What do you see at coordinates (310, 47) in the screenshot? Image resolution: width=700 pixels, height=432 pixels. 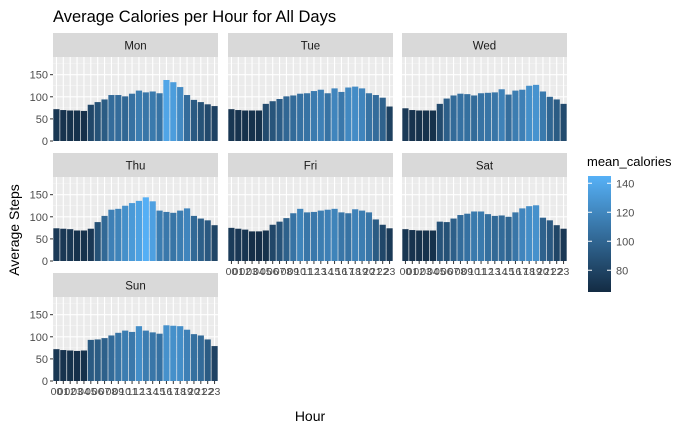 I see `facet-strip-label: Tue` at bounding box center [310, 47].